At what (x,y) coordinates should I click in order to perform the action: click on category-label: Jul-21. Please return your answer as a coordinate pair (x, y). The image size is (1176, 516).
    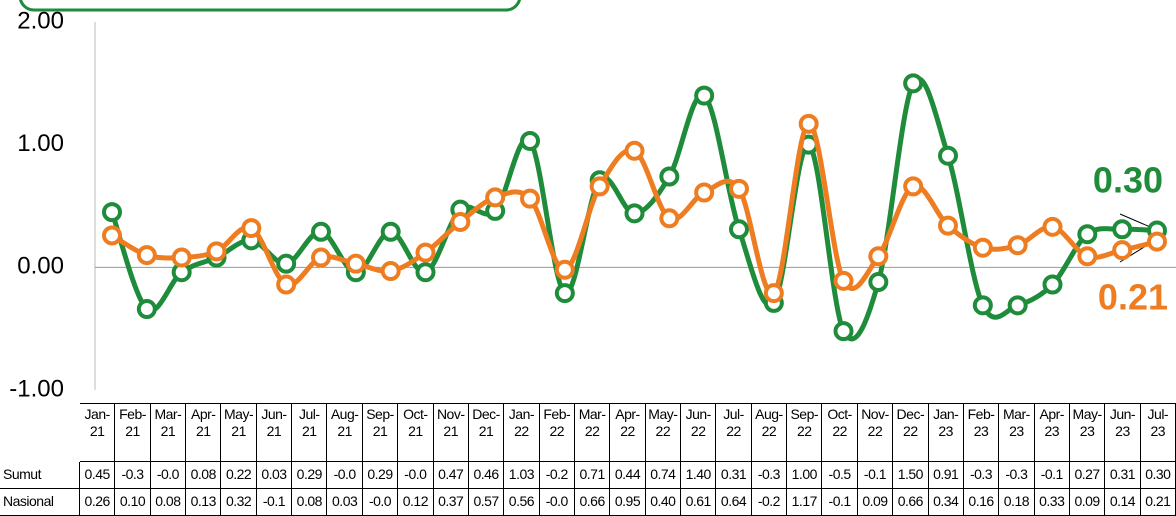
    Looking at the image, I should click on (310, 432).